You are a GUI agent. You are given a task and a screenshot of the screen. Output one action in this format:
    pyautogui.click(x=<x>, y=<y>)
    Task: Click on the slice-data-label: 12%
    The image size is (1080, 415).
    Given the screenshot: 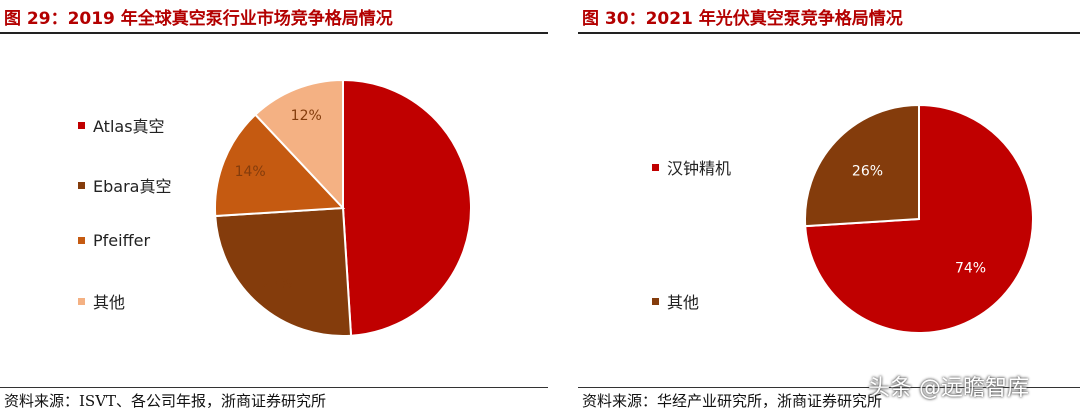 What is the action you would take?
    pyautogui.click(x=306, y=116)
    